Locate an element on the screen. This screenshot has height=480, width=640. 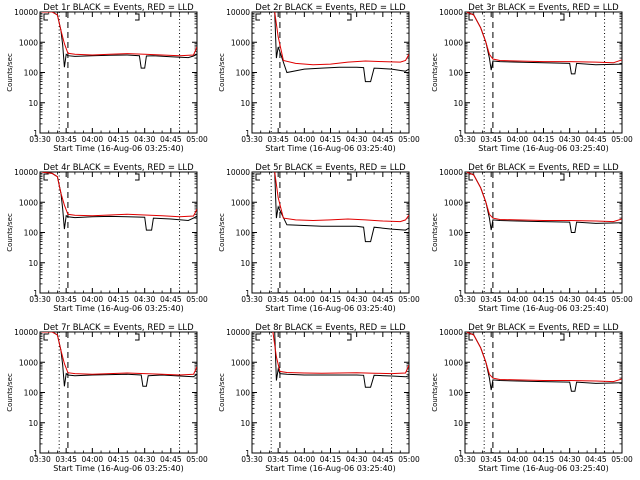
plot-title: Det 7r BLACK = Events, RED = LLD is located at coordinates (118, 328).